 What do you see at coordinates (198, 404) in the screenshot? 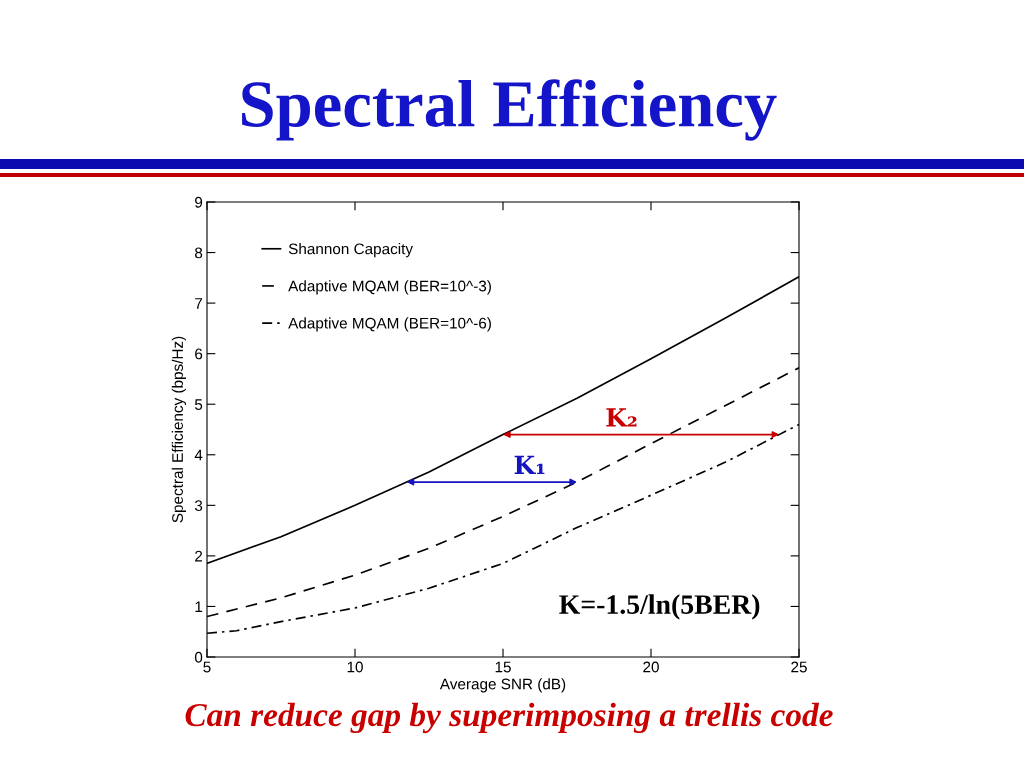
I see `y-tick-label: 5` at bounding box center [198, 404].